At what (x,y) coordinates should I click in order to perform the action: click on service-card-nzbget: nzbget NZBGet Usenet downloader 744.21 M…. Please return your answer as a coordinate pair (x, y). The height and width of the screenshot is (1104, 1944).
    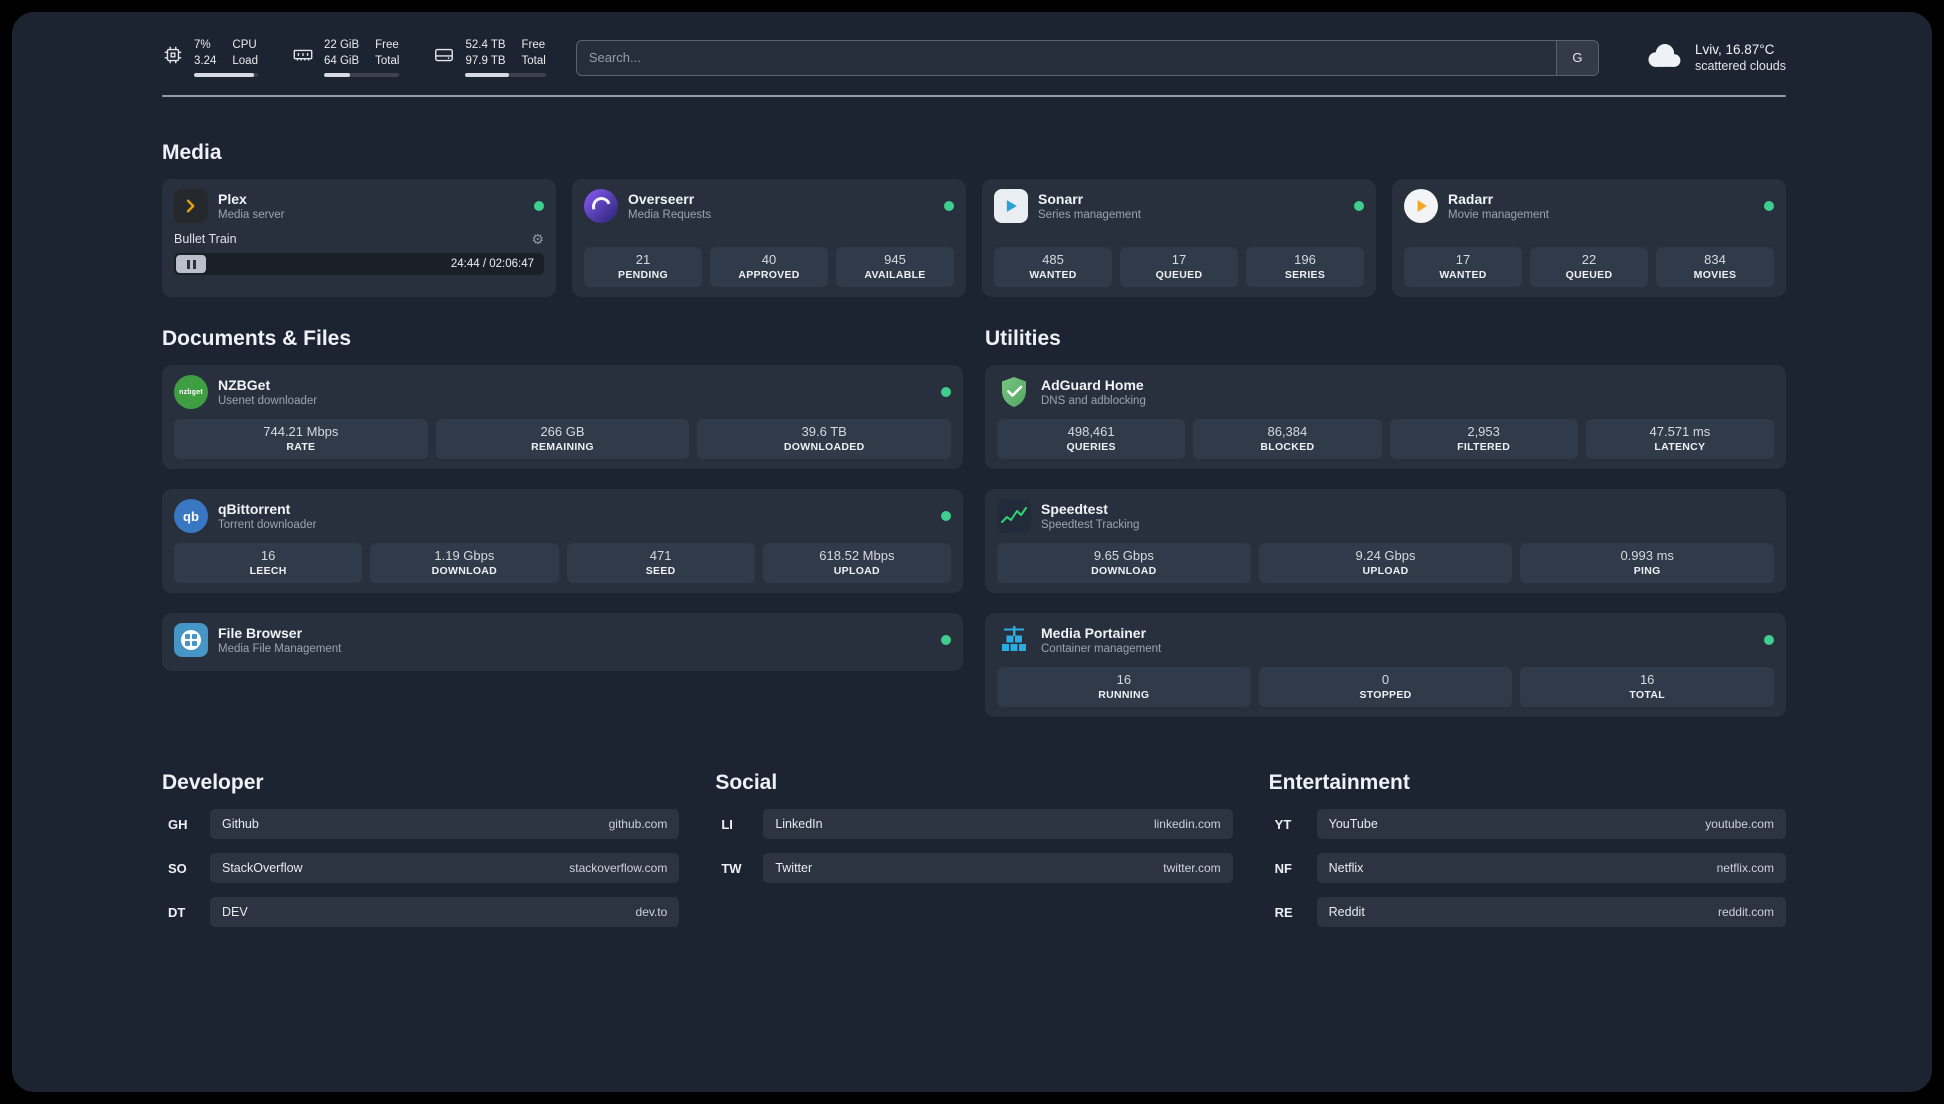
    Looking at the image, I should click on (562, 417).